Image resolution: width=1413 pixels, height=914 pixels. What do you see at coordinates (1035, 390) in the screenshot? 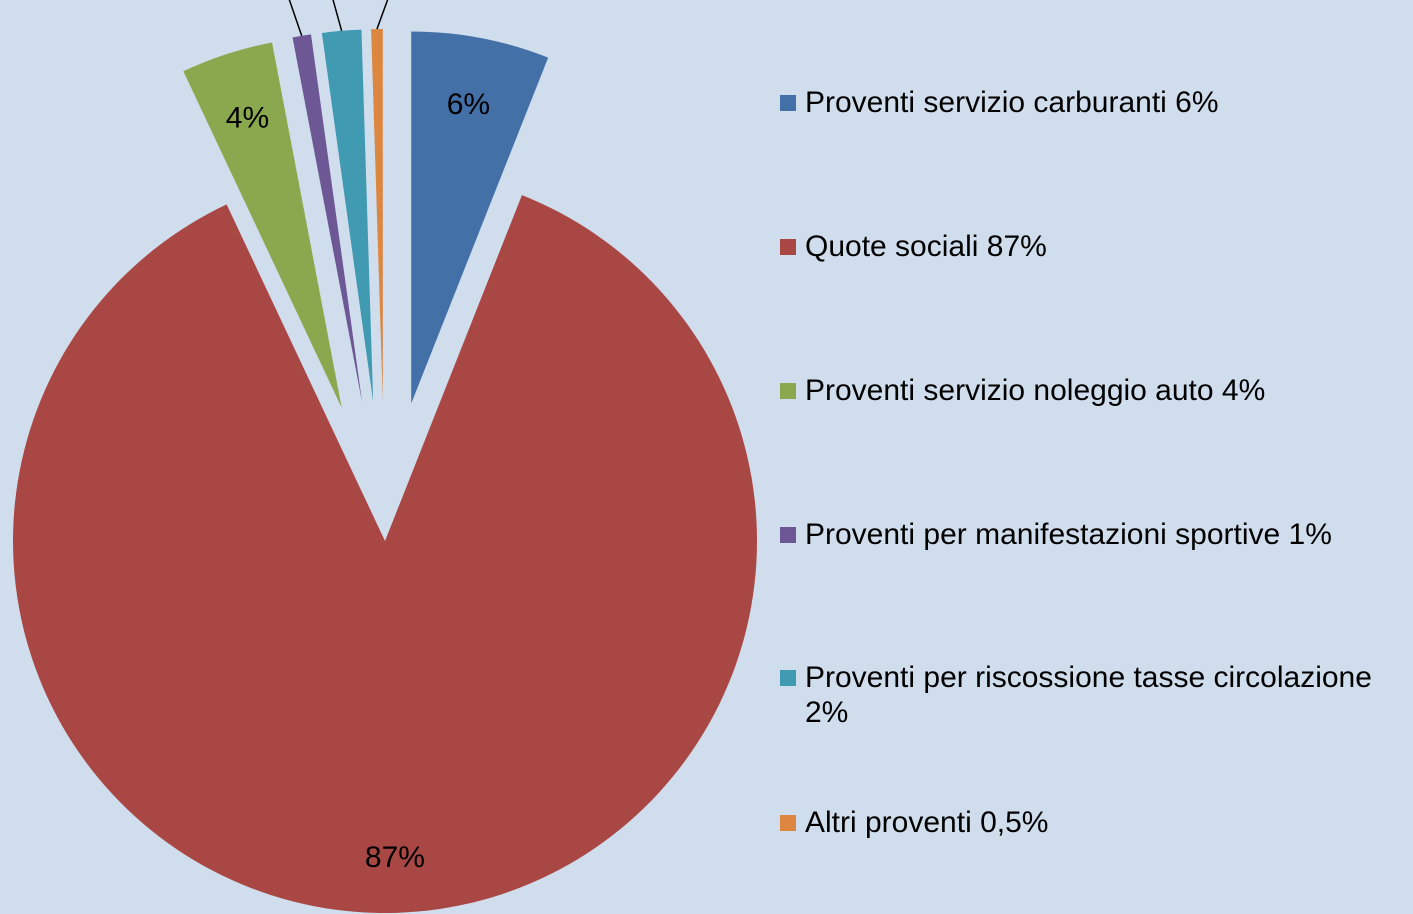
I see `legend-label: Proventi servizio noleggio auto 4%` at bounding box center [1035, 390].